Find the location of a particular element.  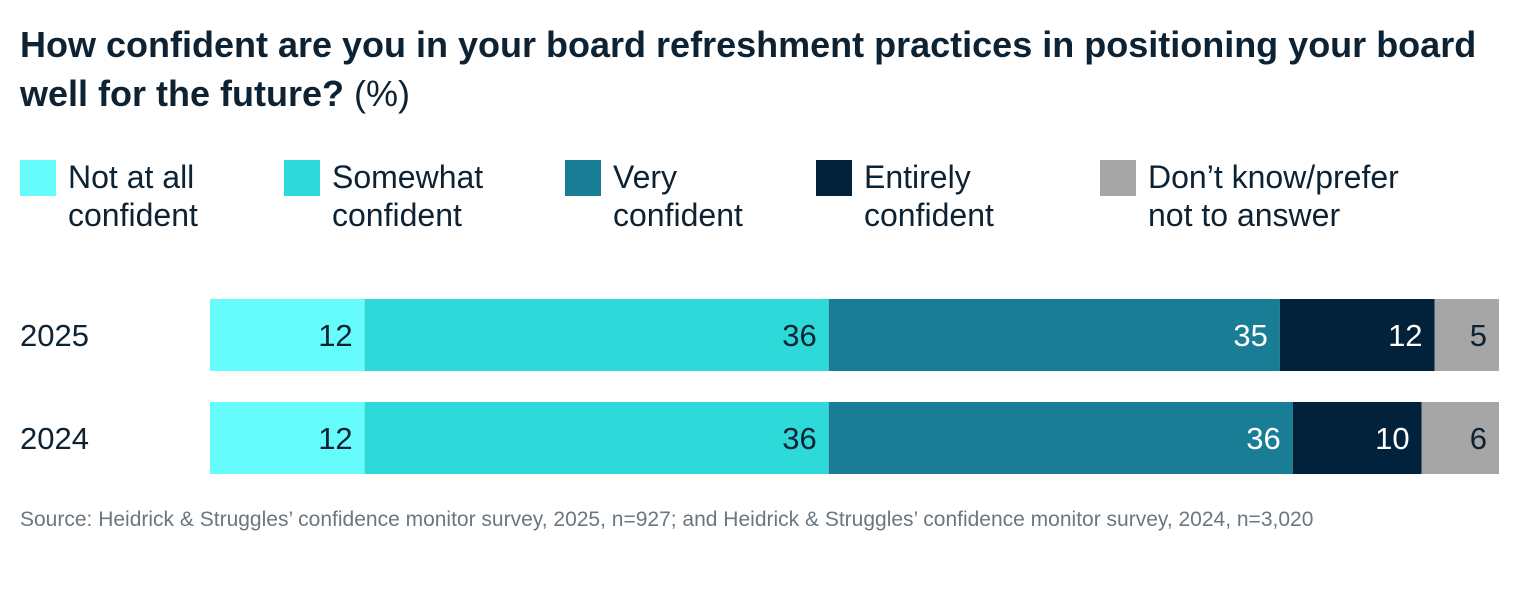

category-label: 2025 is located at coordinates (54, 335).